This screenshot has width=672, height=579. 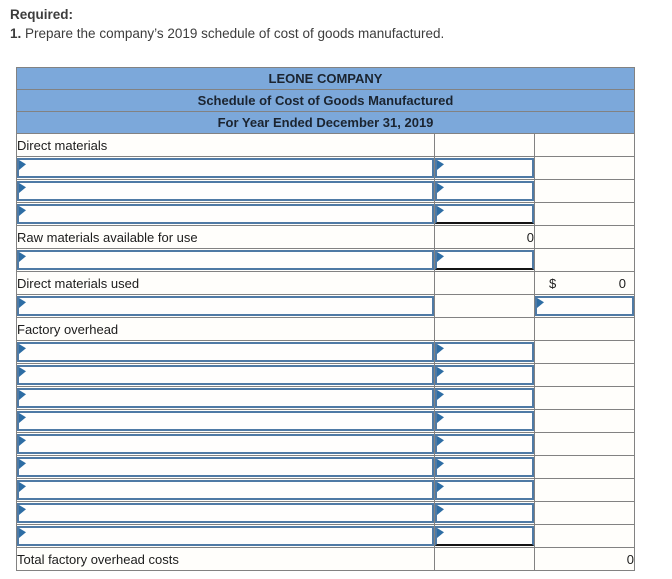 What do you see at coordinates (584, 559) in the screenshot?
I see `total-factory-overhead-amount: 0` at bounding box center [584, 559].